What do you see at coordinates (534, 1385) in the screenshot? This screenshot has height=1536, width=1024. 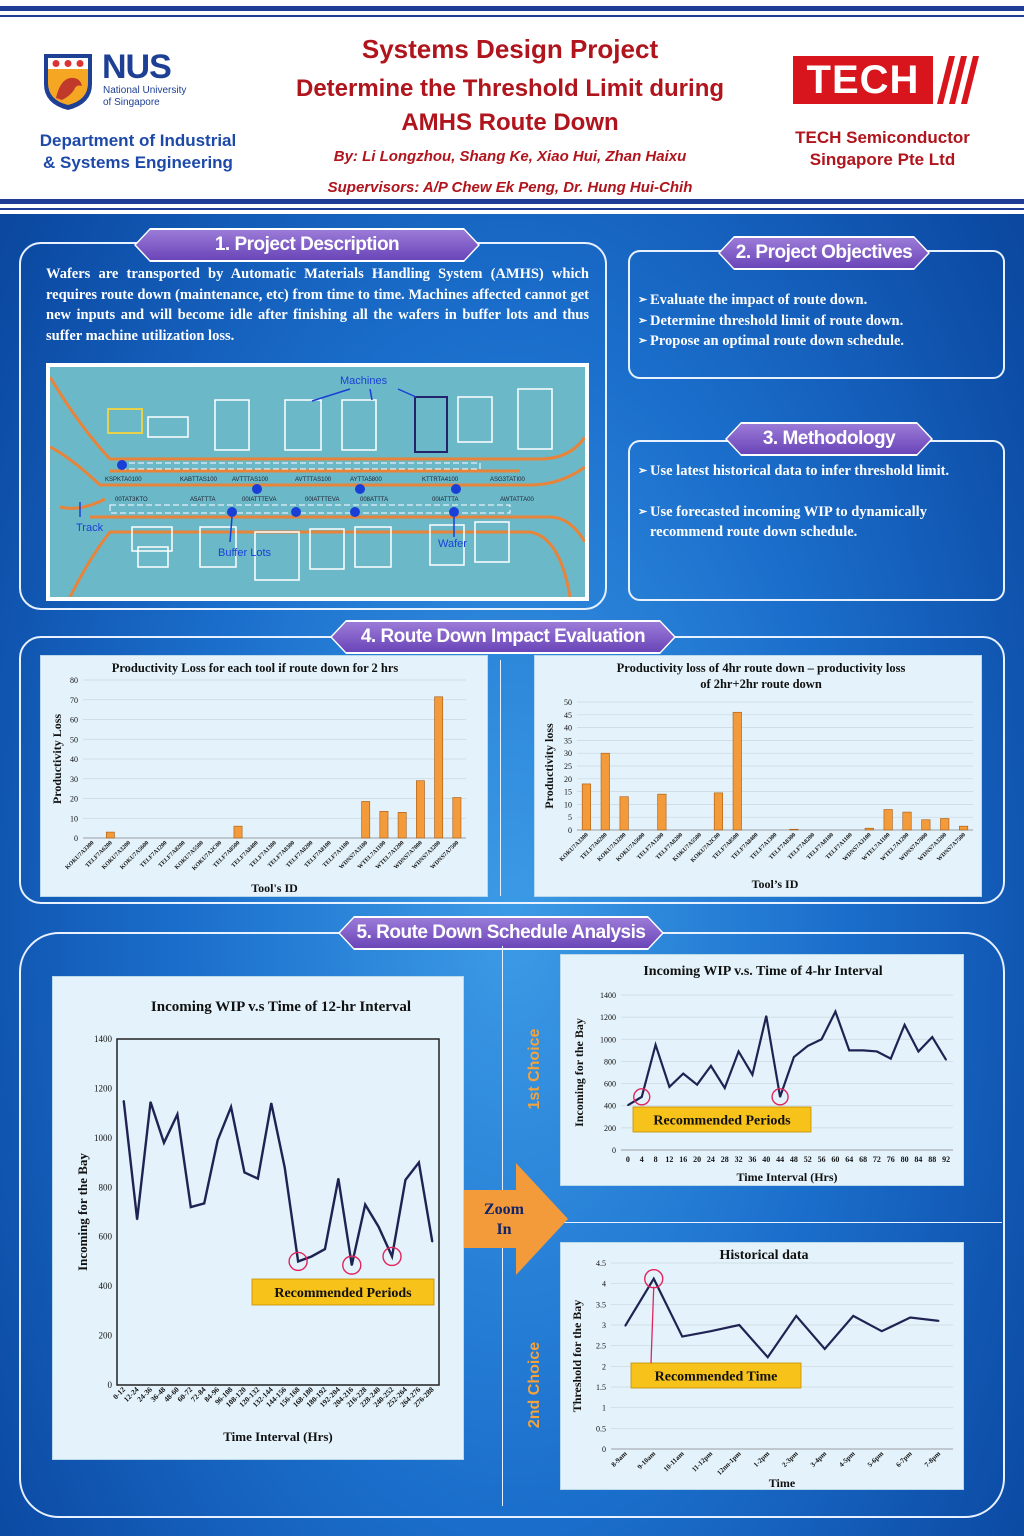 I see `second-choice-label: 2nd Choice` at bounding box center [534, 1385].